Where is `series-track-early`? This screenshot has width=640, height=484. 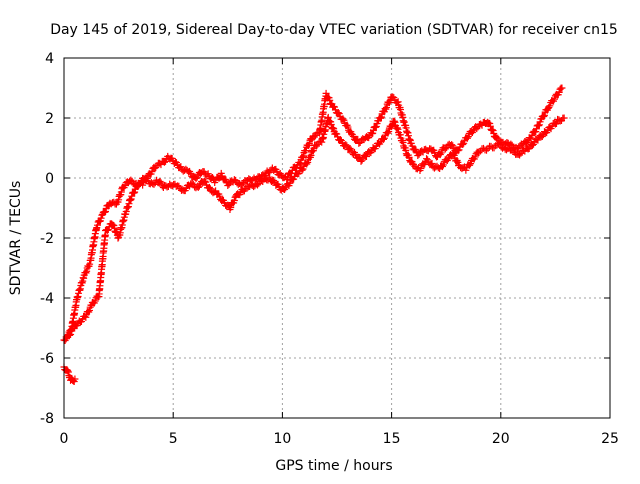
series-track-early is located at coordinates (69, 374).